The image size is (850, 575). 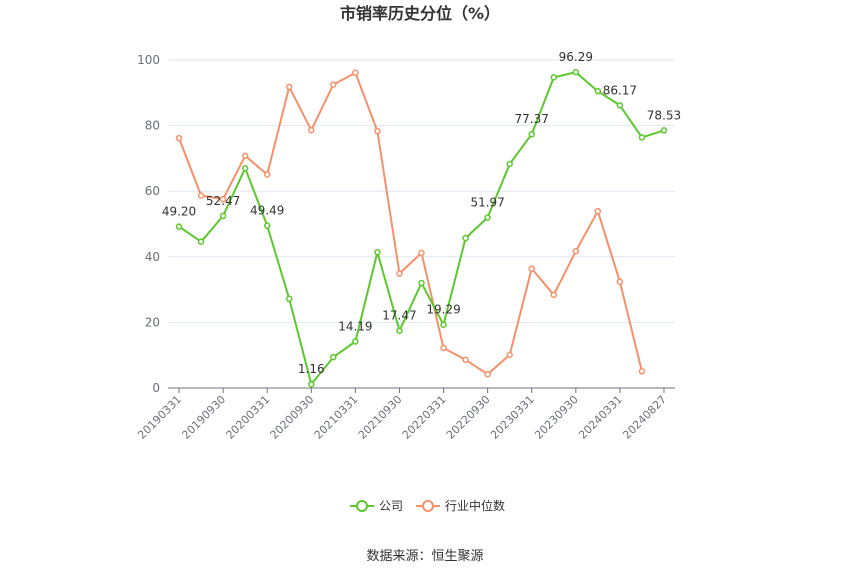 What do you see at coordinates (152, 322) in the screenshot?
I see `y-tick-label: 20` at bounding box center [152, 322].